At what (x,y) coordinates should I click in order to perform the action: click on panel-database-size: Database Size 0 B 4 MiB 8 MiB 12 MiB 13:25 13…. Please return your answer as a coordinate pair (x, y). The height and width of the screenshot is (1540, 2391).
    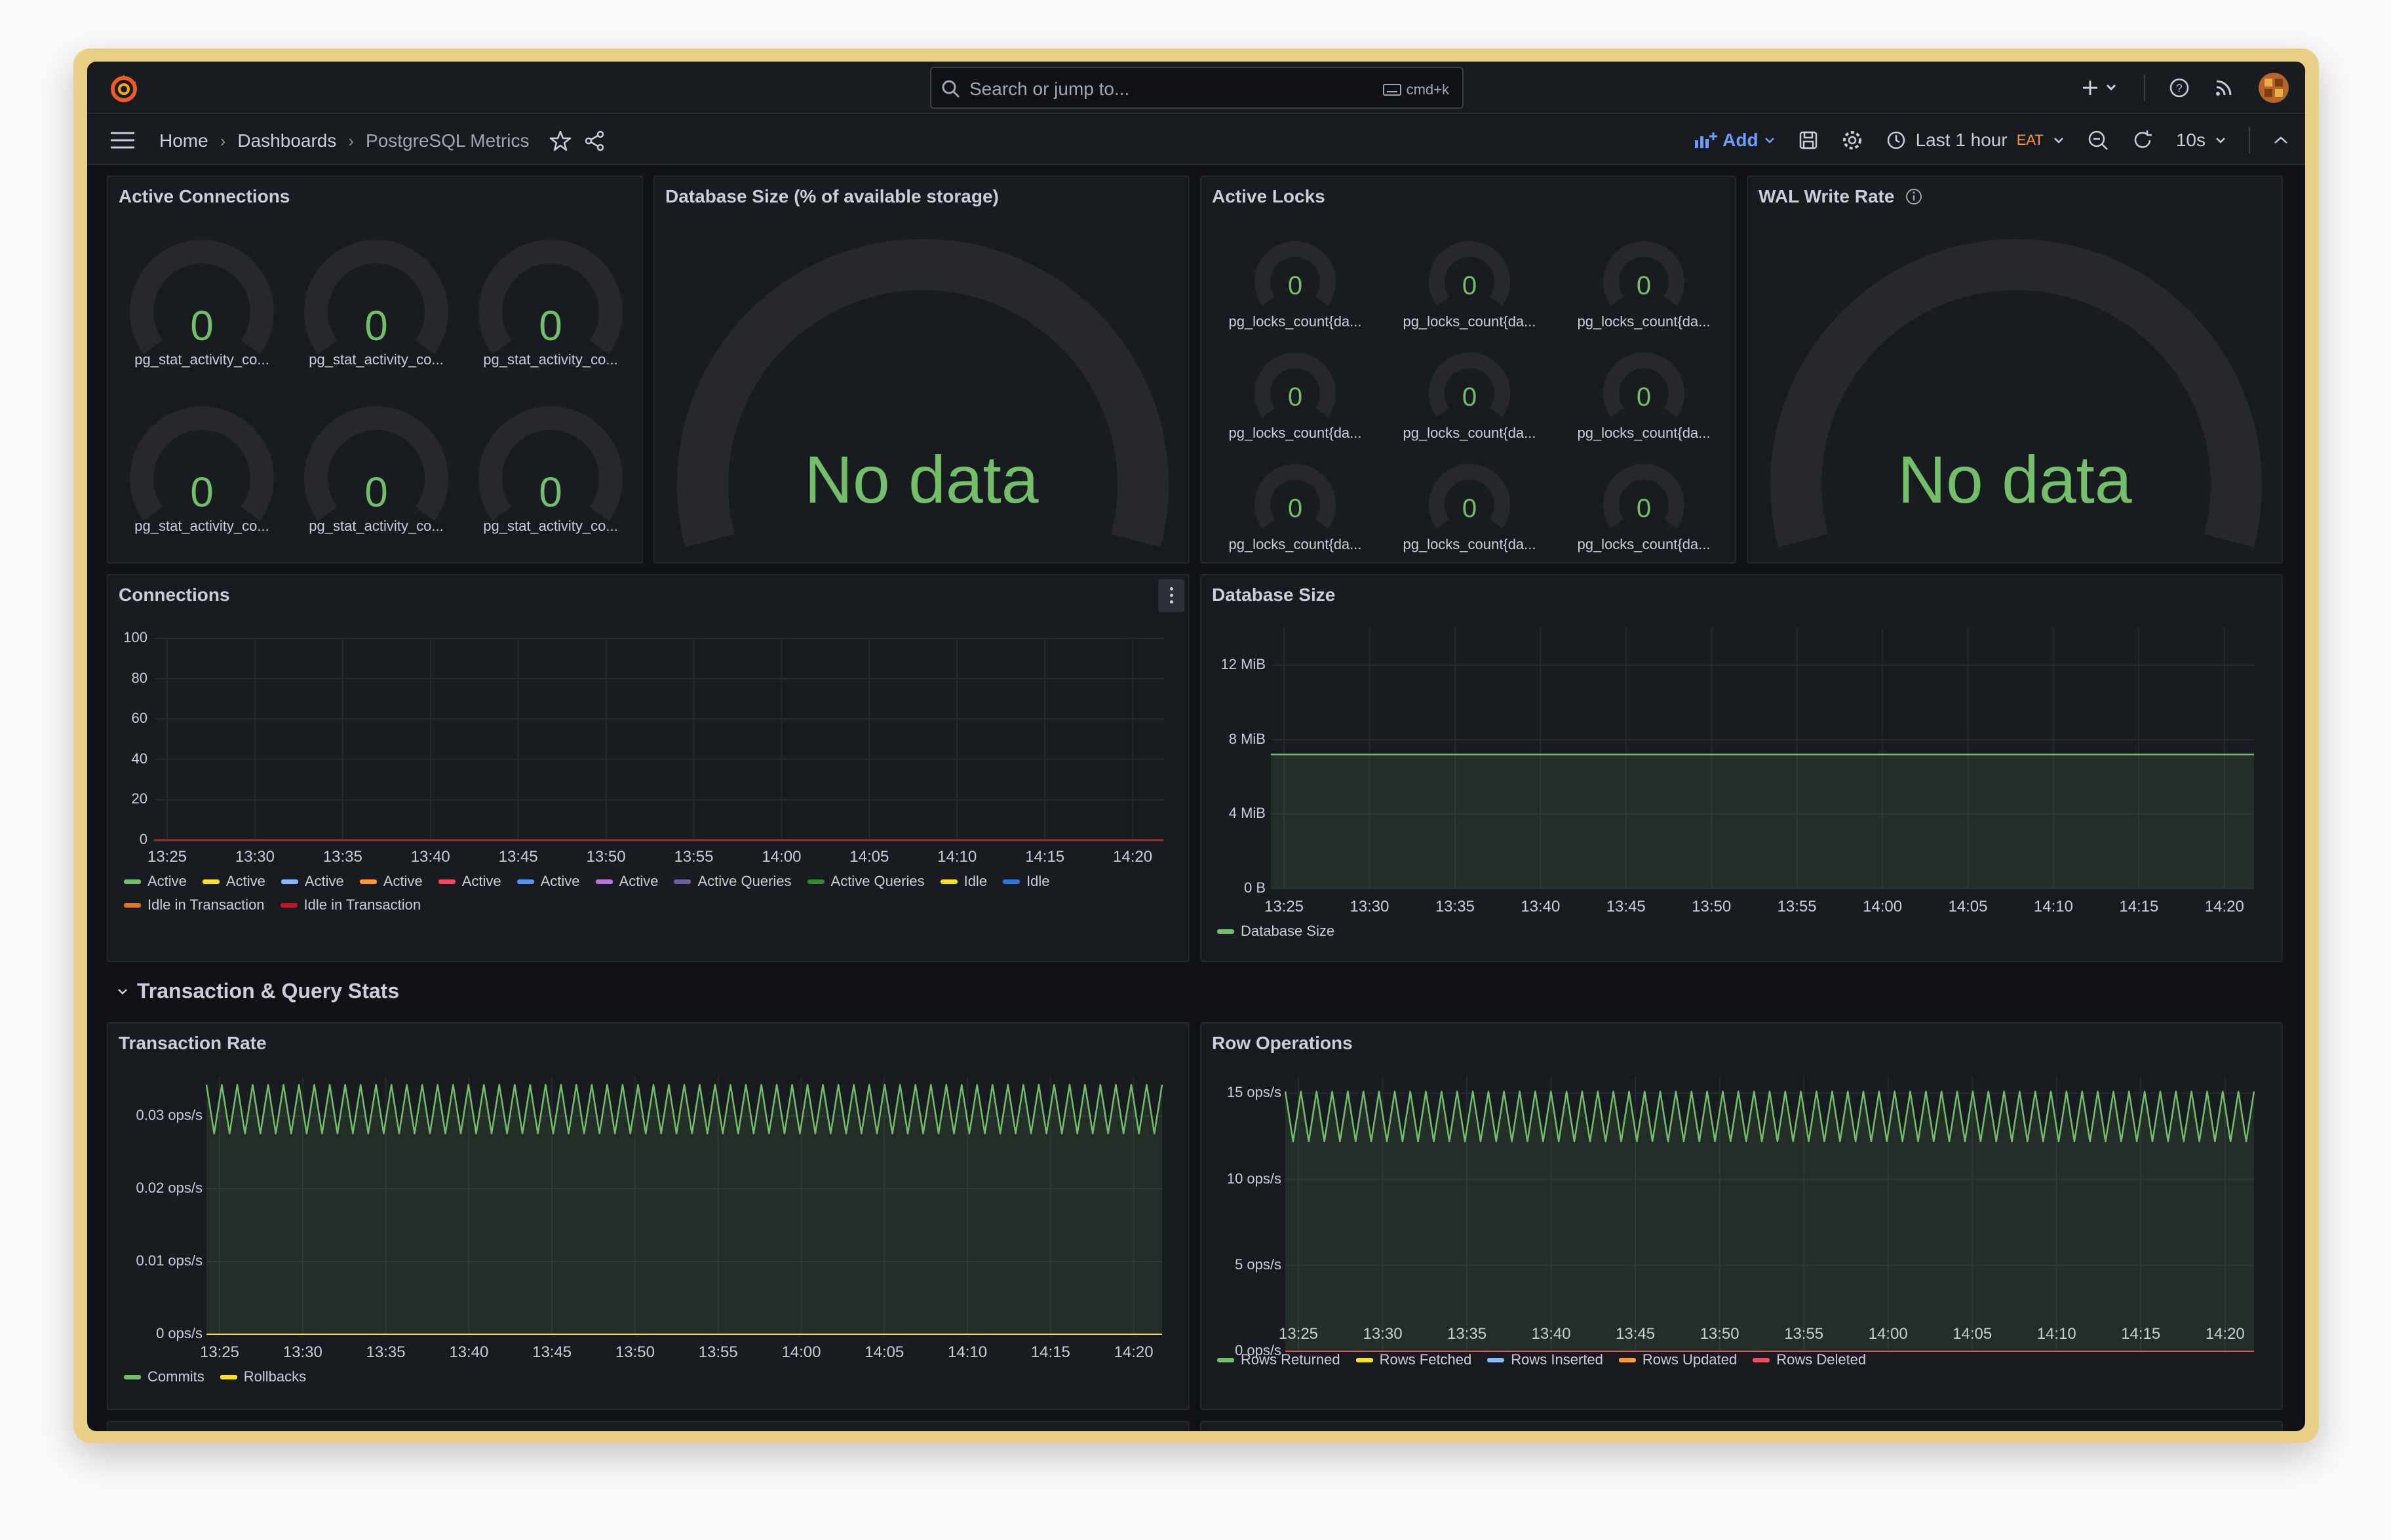
    Looking at the image, I should click on (1741, 768).